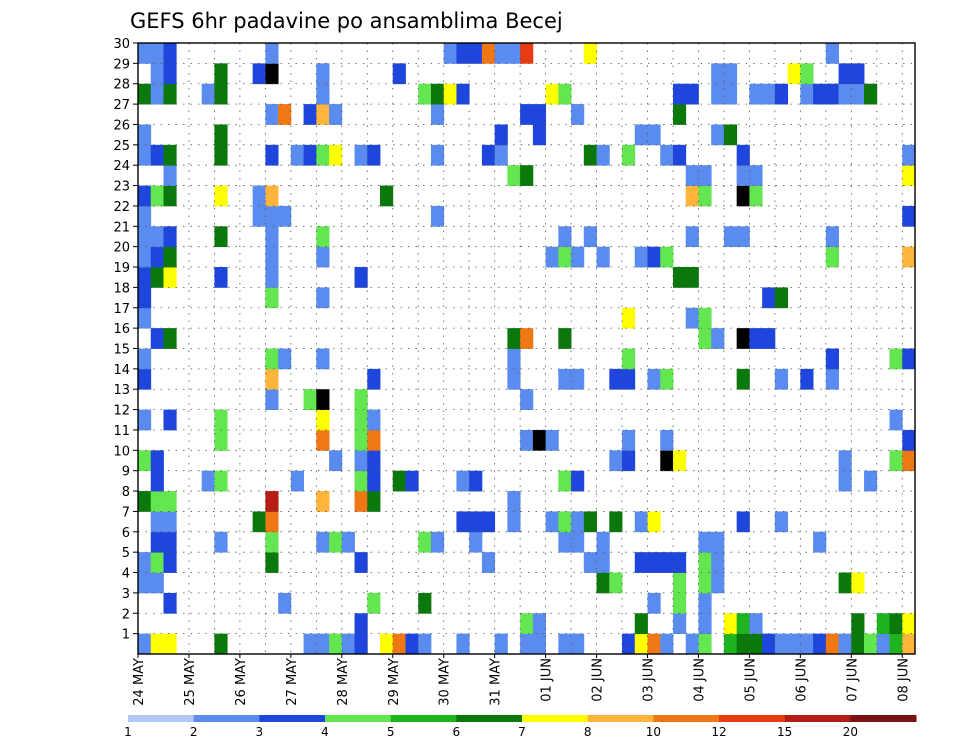 The image size is (960, 746). Describe the element at coordinates (292, 682) in the screenshot. I see `x-tick-label: 27 MAY` at that location.